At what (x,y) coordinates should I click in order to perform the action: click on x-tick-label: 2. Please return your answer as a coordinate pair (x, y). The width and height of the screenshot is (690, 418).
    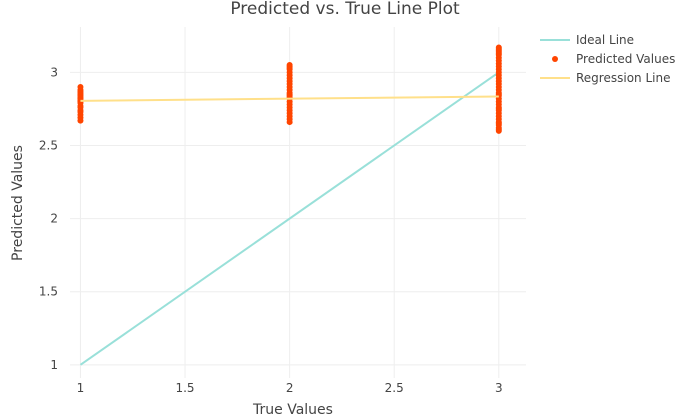
    Looking at the image, I should click on (290, 388).